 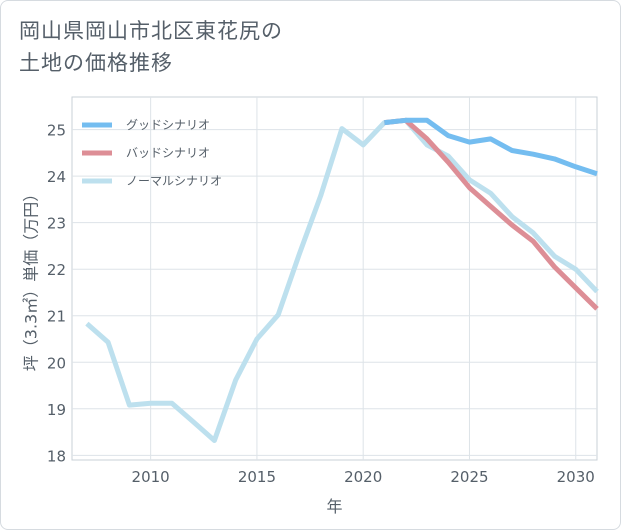 I want to click on y-tick-label: 19, so click(x=56, y=410).